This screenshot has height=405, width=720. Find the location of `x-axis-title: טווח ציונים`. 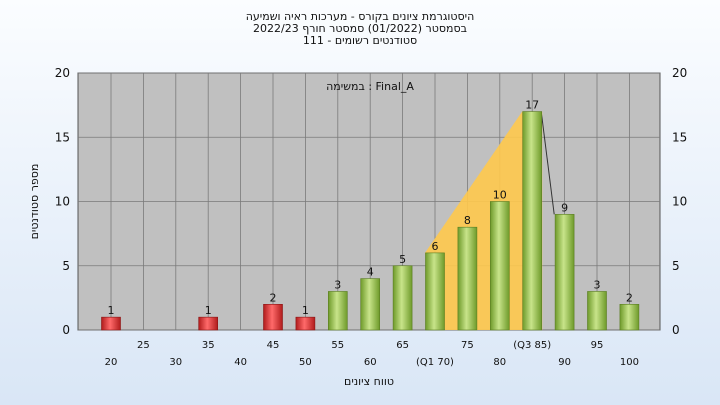

x-axis-title: טווח ציונים is located at coordinates (369, 381).